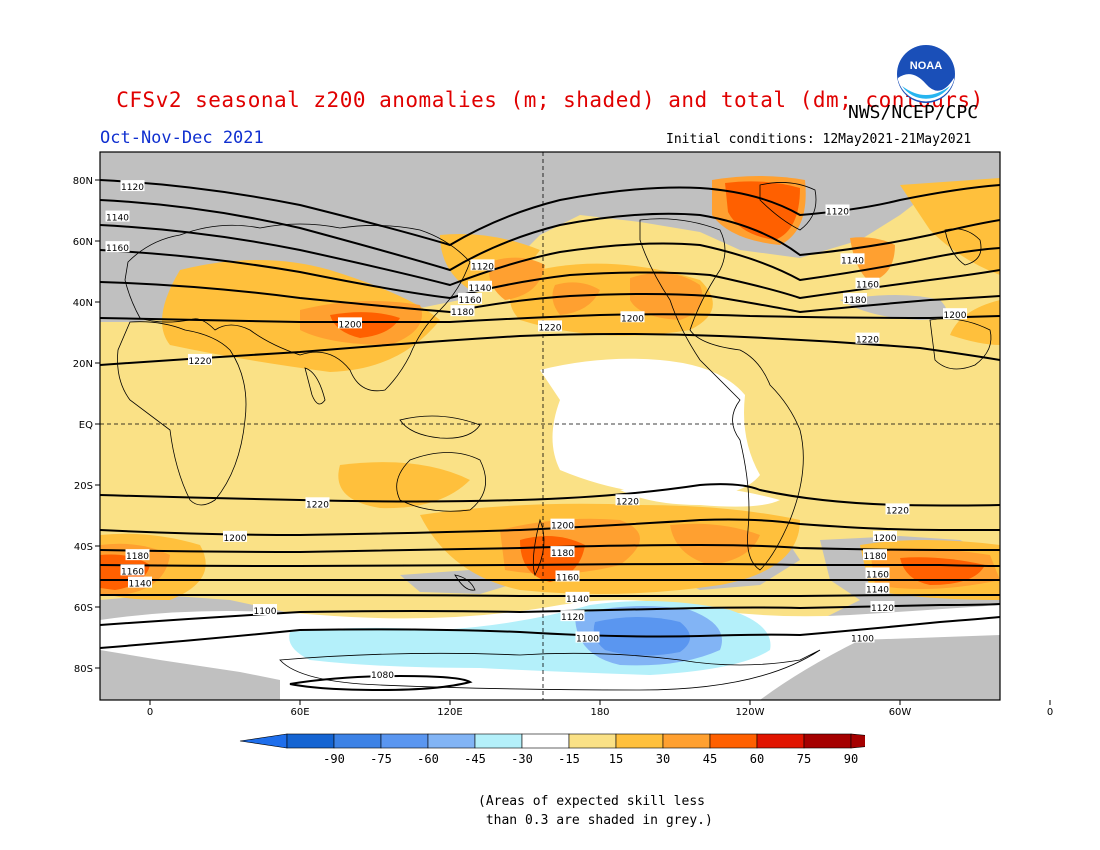  Describe the element at coordinates (757, 759) in the screenshot. I see `colorbar-label: 60` at that location.